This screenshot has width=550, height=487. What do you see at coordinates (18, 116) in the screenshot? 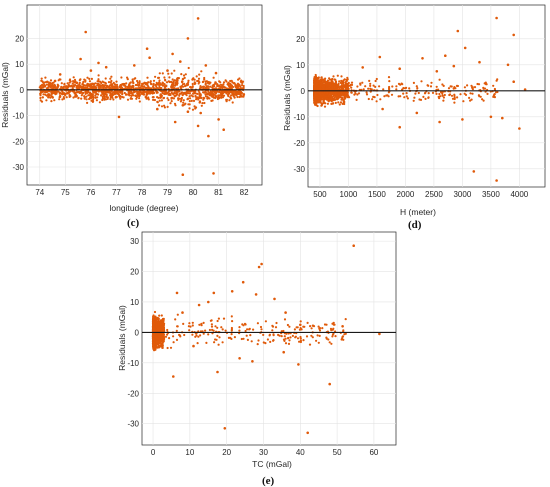
I see `y-tick-label: -10` at bounding box center [18, 116].